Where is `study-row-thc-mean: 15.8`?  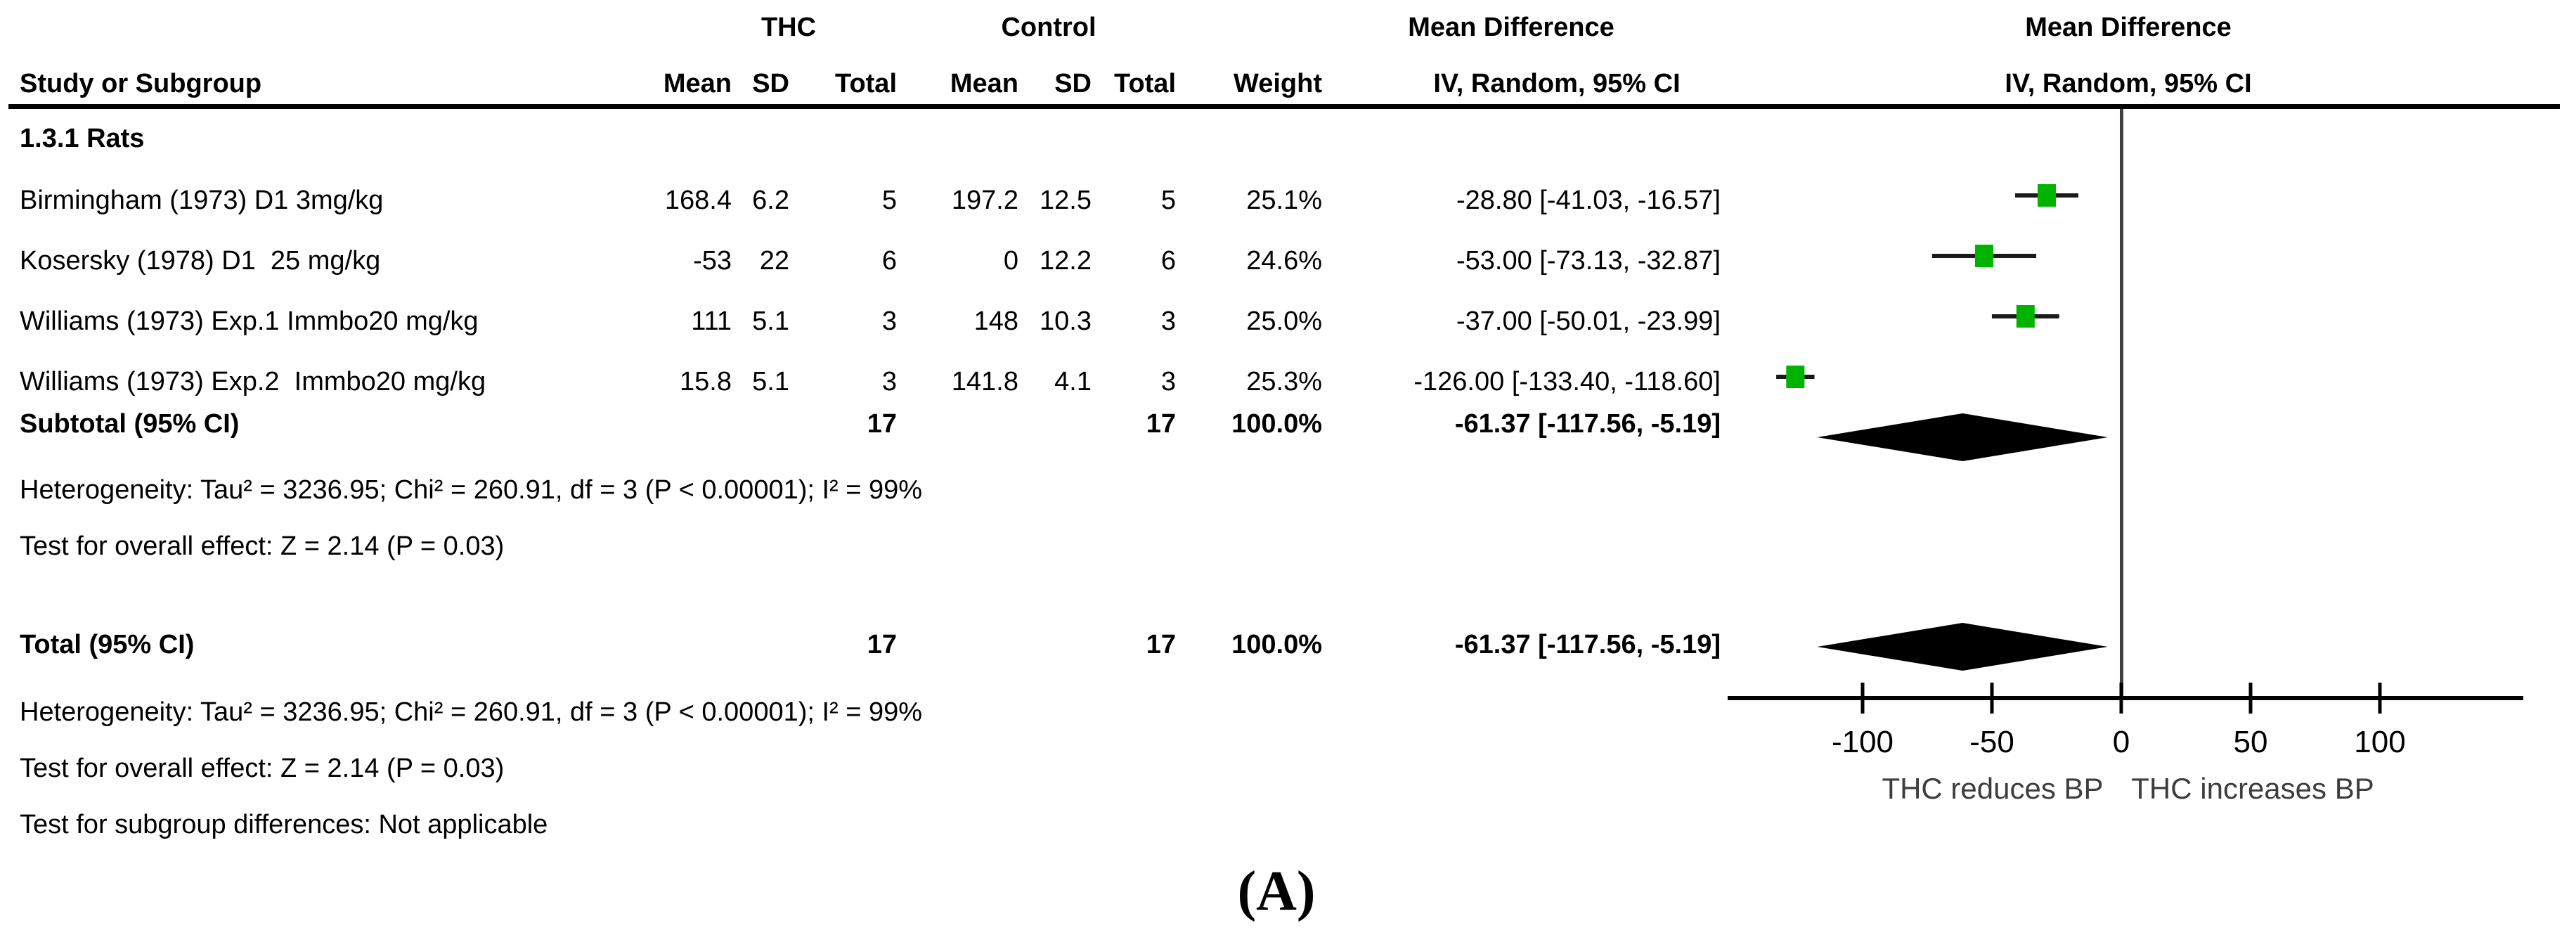
study-row-thc-mean: 15.8 is located at coordinates (706, 381).